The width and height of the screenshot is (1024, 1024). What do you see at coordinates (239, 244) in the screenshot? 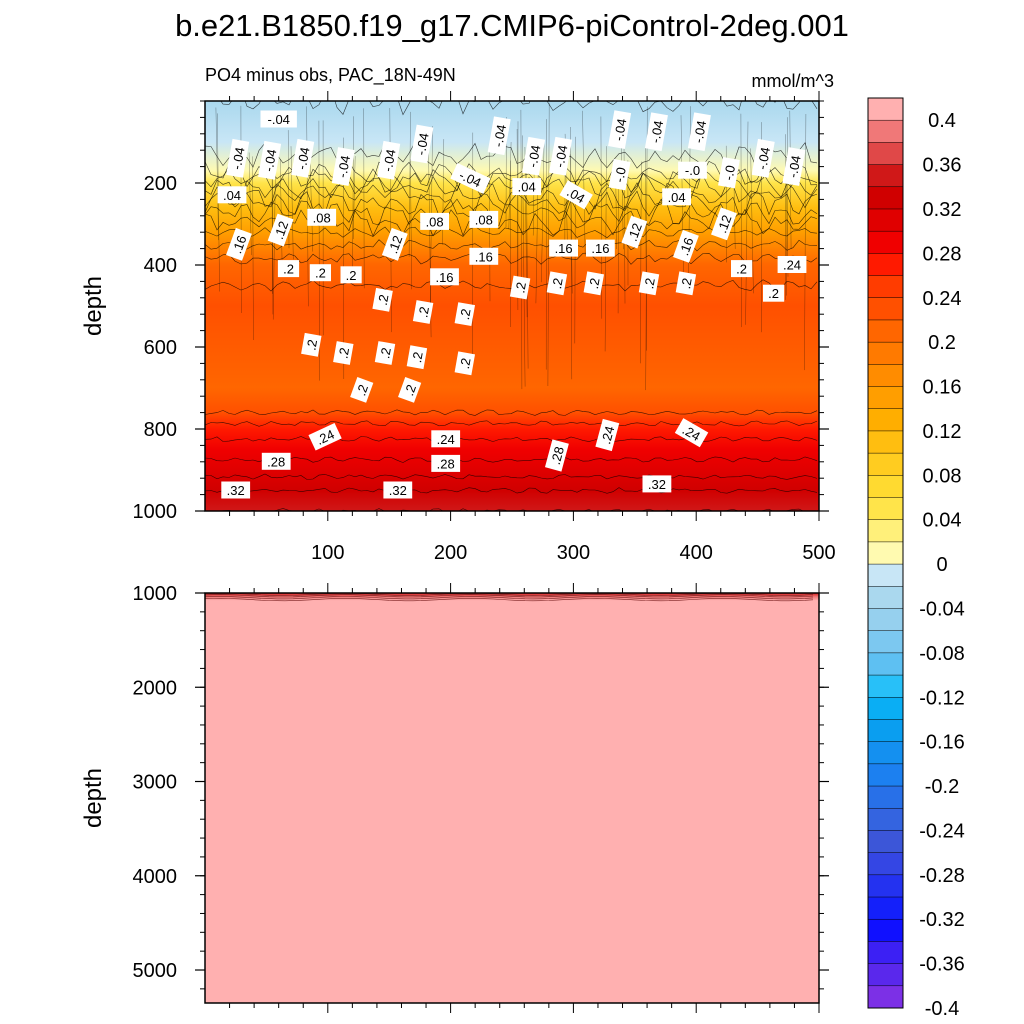
I see `svg-text: .16` at bounding box center [239, 244].